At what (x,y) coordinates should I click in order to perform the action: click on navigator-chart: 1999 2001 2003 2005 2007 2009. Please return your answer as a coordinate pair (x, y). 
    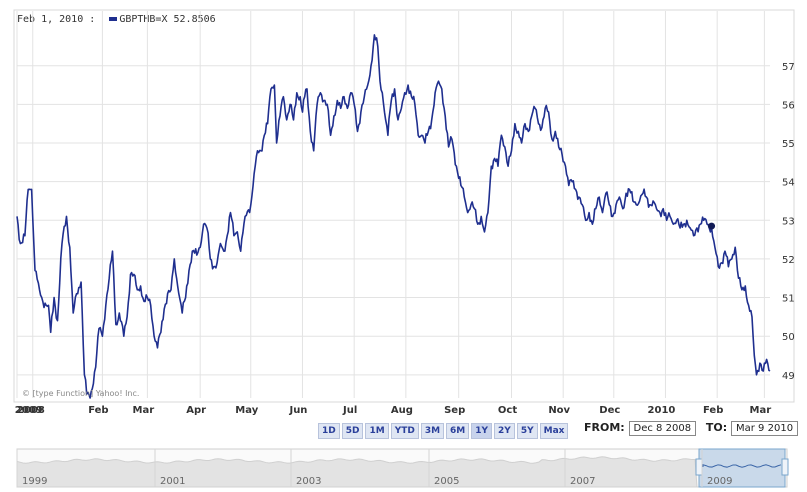
    Looking at the image, I should click on (403, 467).